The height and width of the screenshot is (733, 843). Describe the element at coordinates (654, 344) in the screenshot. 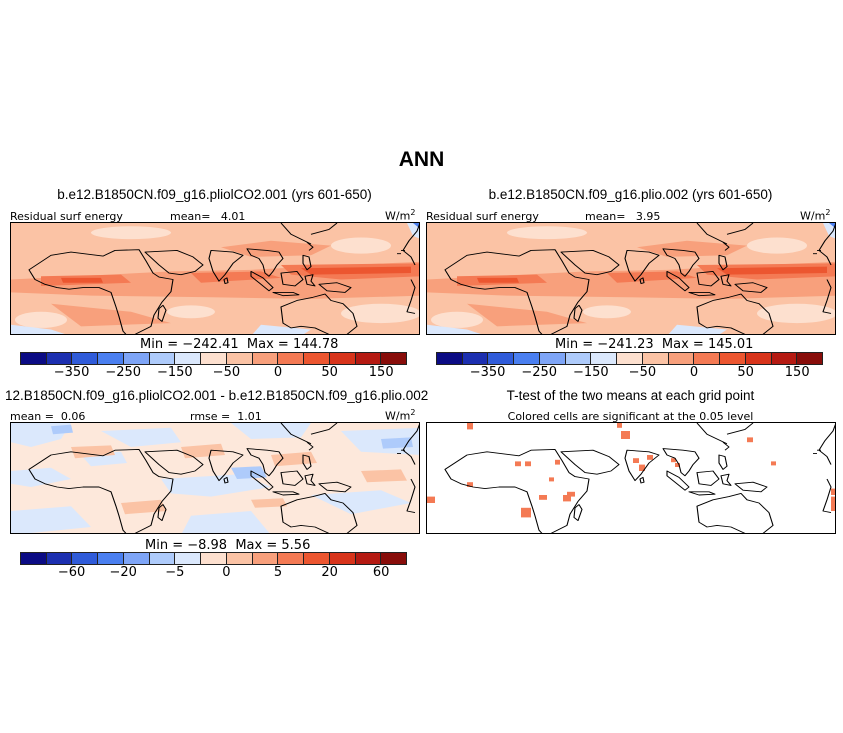

I see `panel-2-minmax: Min = −241.23 Max = 145.01` at that location.